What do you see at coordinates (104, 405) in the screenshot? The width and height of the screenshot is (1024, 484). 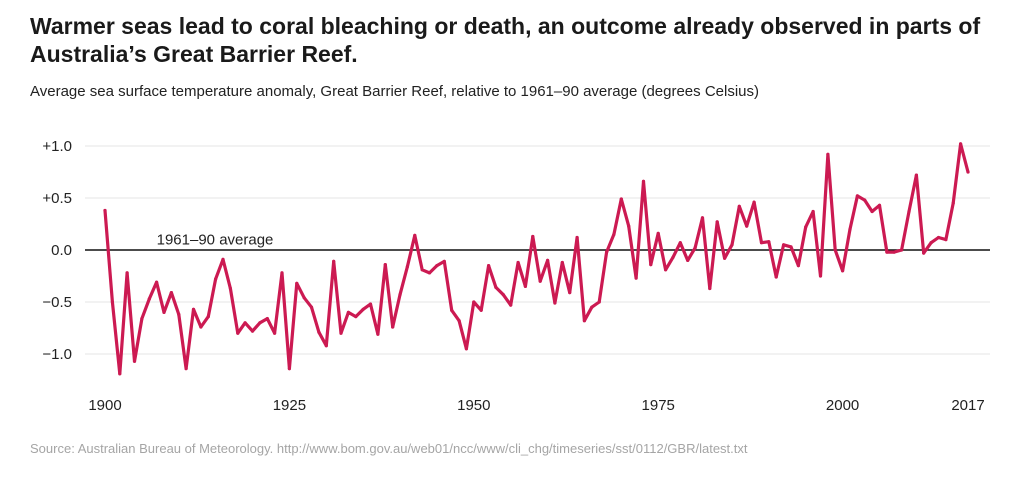 I see `x-tick-label: 1900` at bounding box center [104, 405].